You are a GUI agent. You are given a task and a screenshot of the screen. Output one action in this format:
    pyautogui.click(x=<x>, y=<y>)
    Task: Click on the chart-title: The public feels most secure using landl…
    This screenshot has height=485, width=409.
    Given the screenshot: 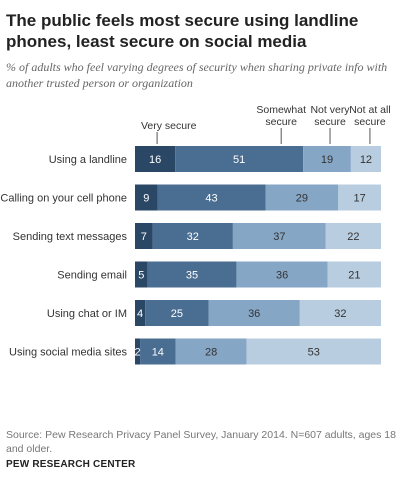 What is the action you would take?
    pyautogui.click(x=182, y=31)
    